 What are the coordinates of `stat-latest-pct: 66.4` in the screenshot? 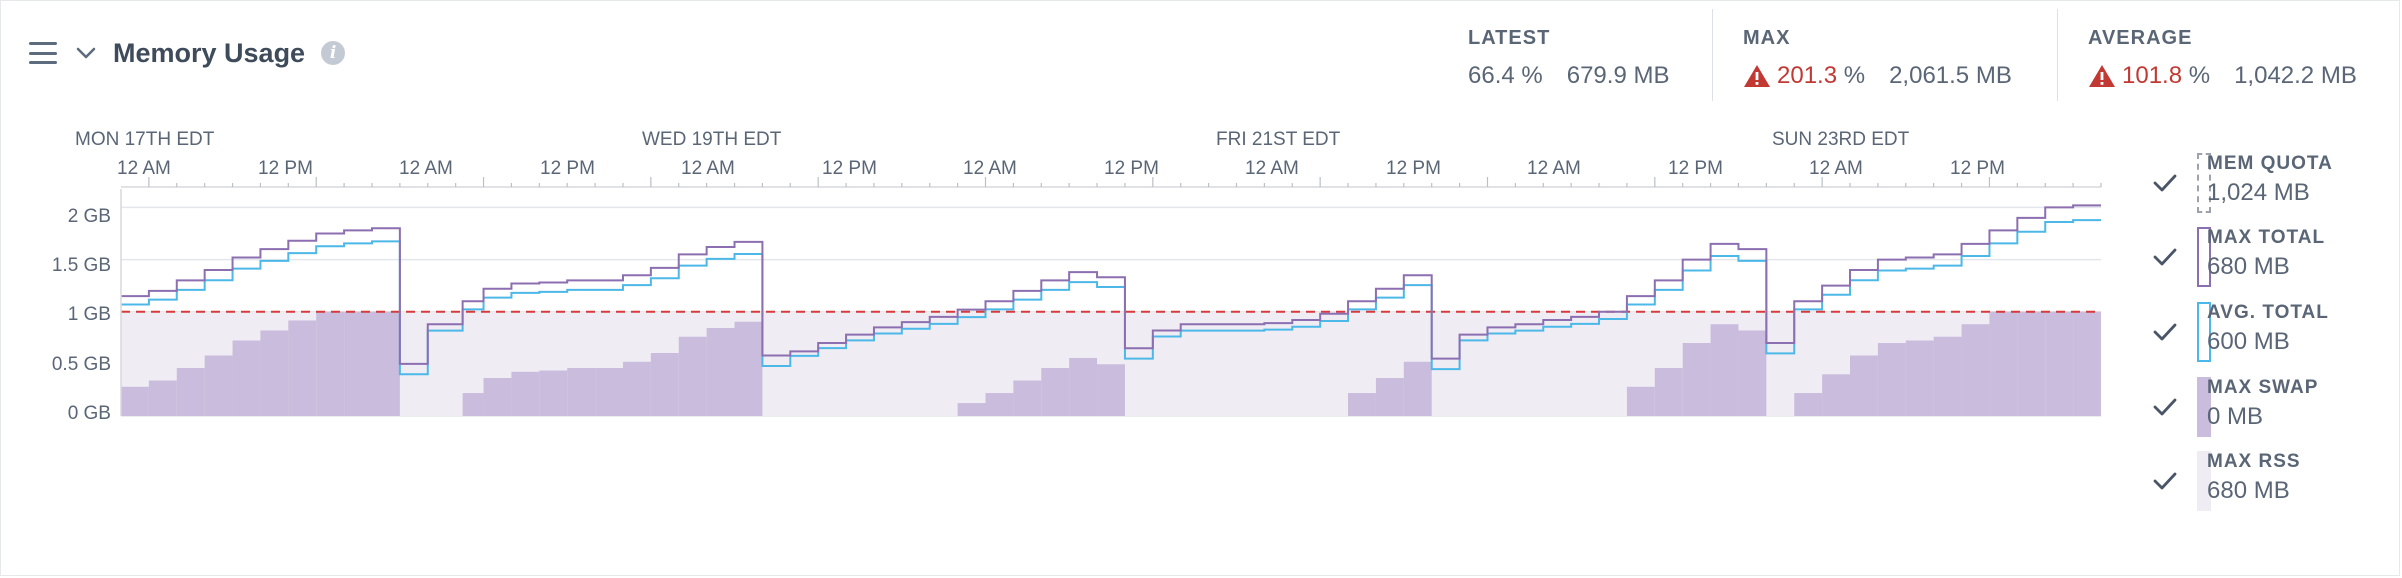 It's located at (1491, 75).